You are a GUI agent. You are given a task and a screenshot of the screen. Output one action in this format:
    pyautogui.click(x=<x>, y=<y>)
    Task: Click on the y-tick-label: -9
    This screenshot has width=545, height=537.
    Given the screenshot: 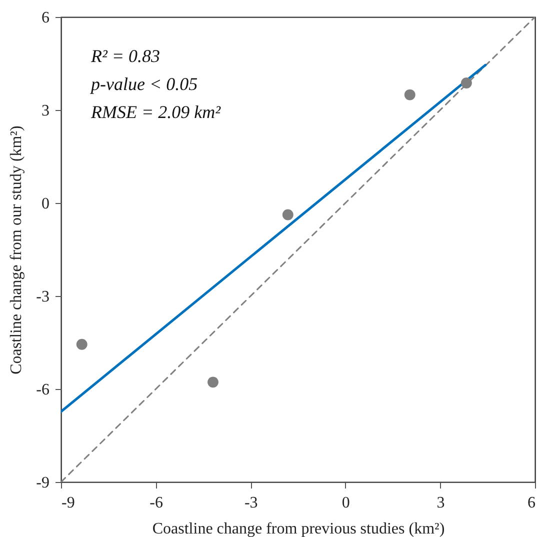 What is the action you would take?
    pyautogui.click(x=43, y=483)
    